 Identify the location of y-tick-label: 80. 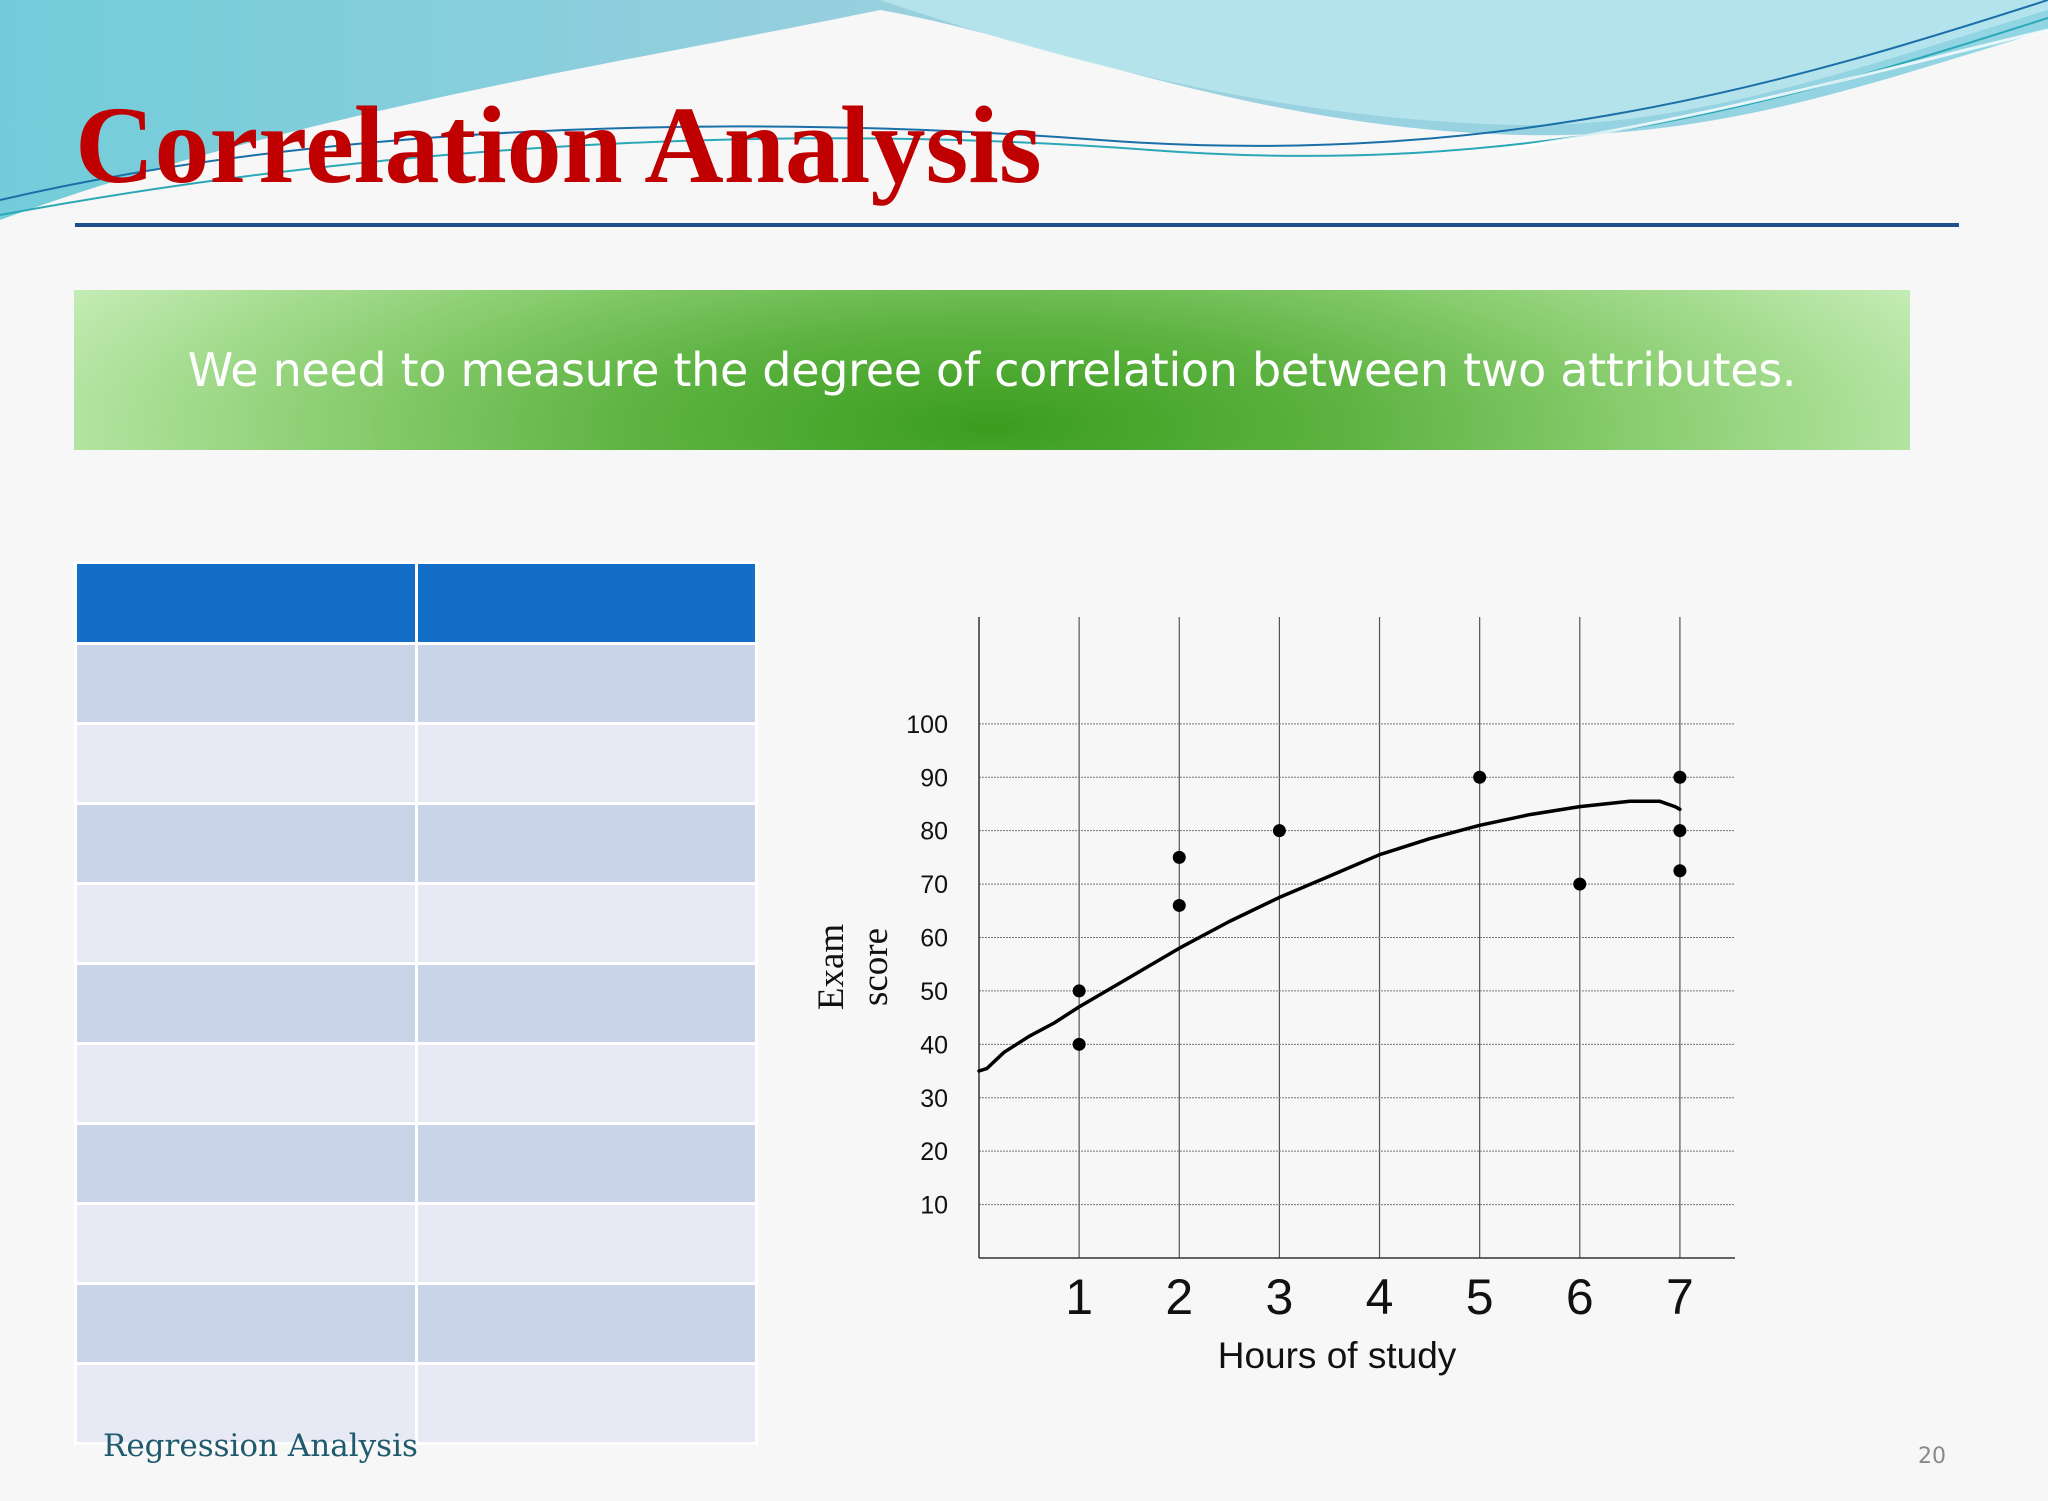
(934, 832).